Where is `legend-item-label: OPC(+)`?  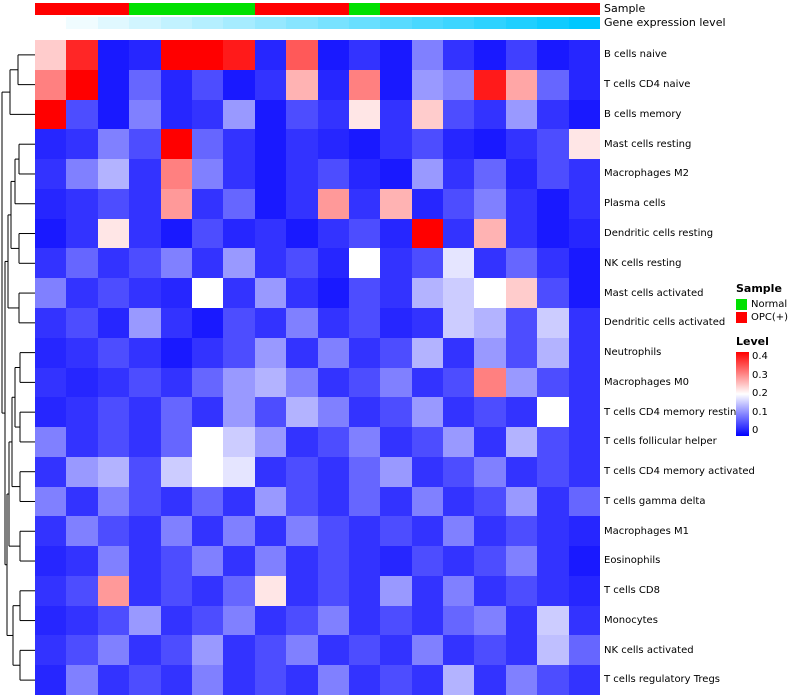
legend-item-label: OPC(+) is located at coordinates (770, 317).